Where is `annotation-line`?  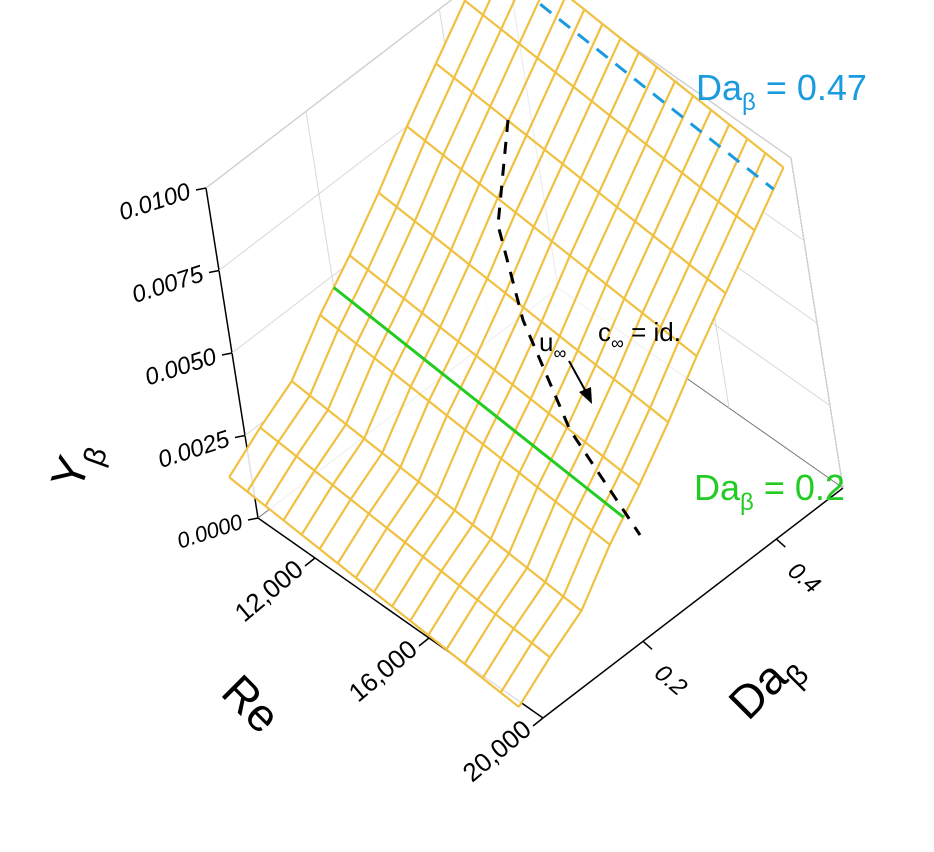 annotation-line is located at coordinates (478, 402).